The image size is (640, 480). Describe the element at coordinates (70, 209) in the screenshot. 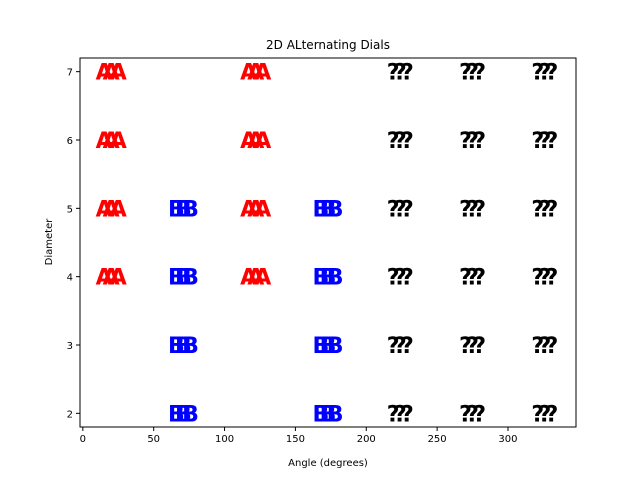

I see `y-tick-label: 5` at that location.